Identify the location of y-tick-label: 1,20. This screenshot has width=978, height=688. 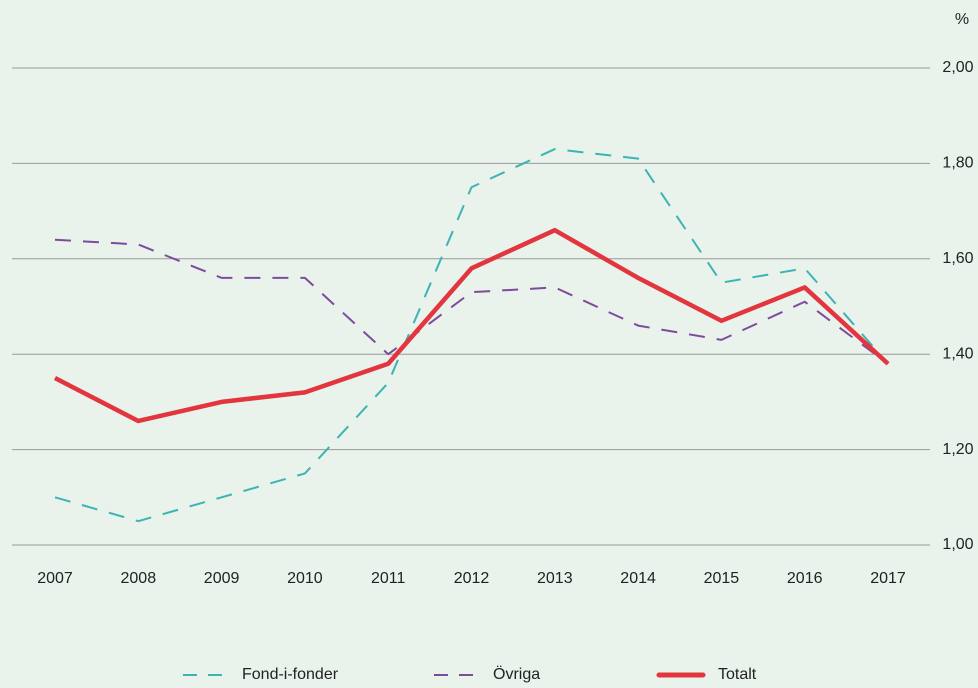
(957, 449).